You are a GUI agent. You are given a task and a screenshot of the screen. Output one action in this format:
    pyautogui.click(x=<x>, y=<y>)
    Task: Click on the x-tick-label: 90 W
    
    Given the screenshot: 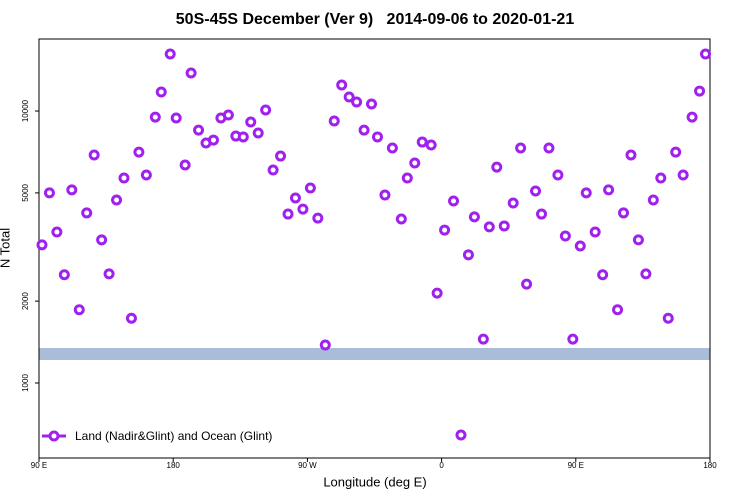 What is the action you would take?
    pyautogui.click(x=307, y=465)
    